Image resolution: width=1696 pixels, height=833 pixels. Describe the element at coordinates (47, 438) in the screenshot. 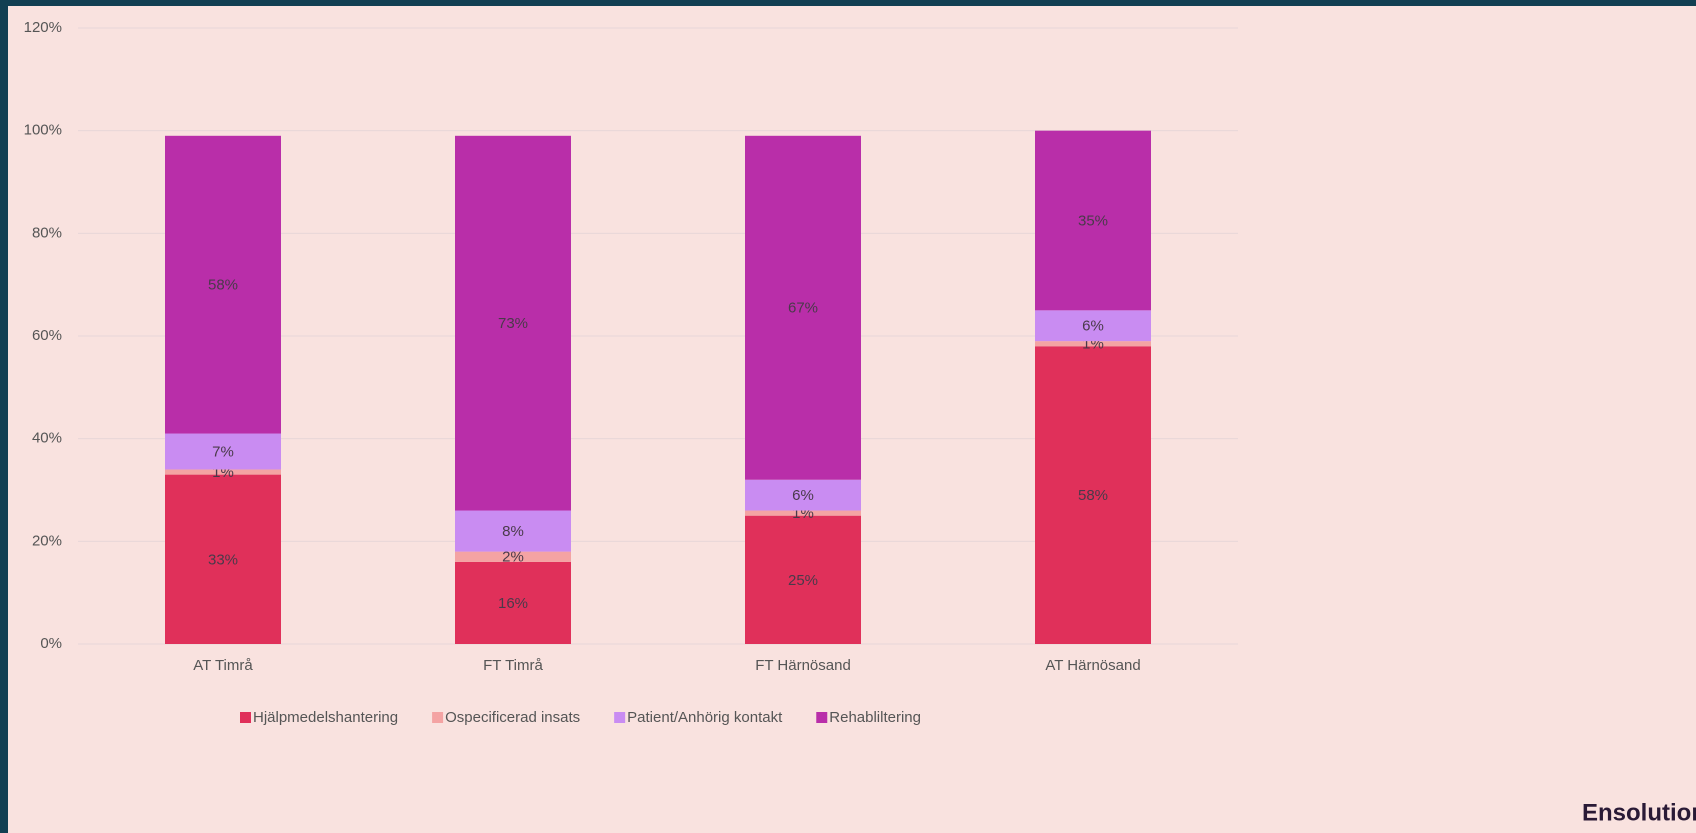

I see `y-tick-label: 40%` at that location.